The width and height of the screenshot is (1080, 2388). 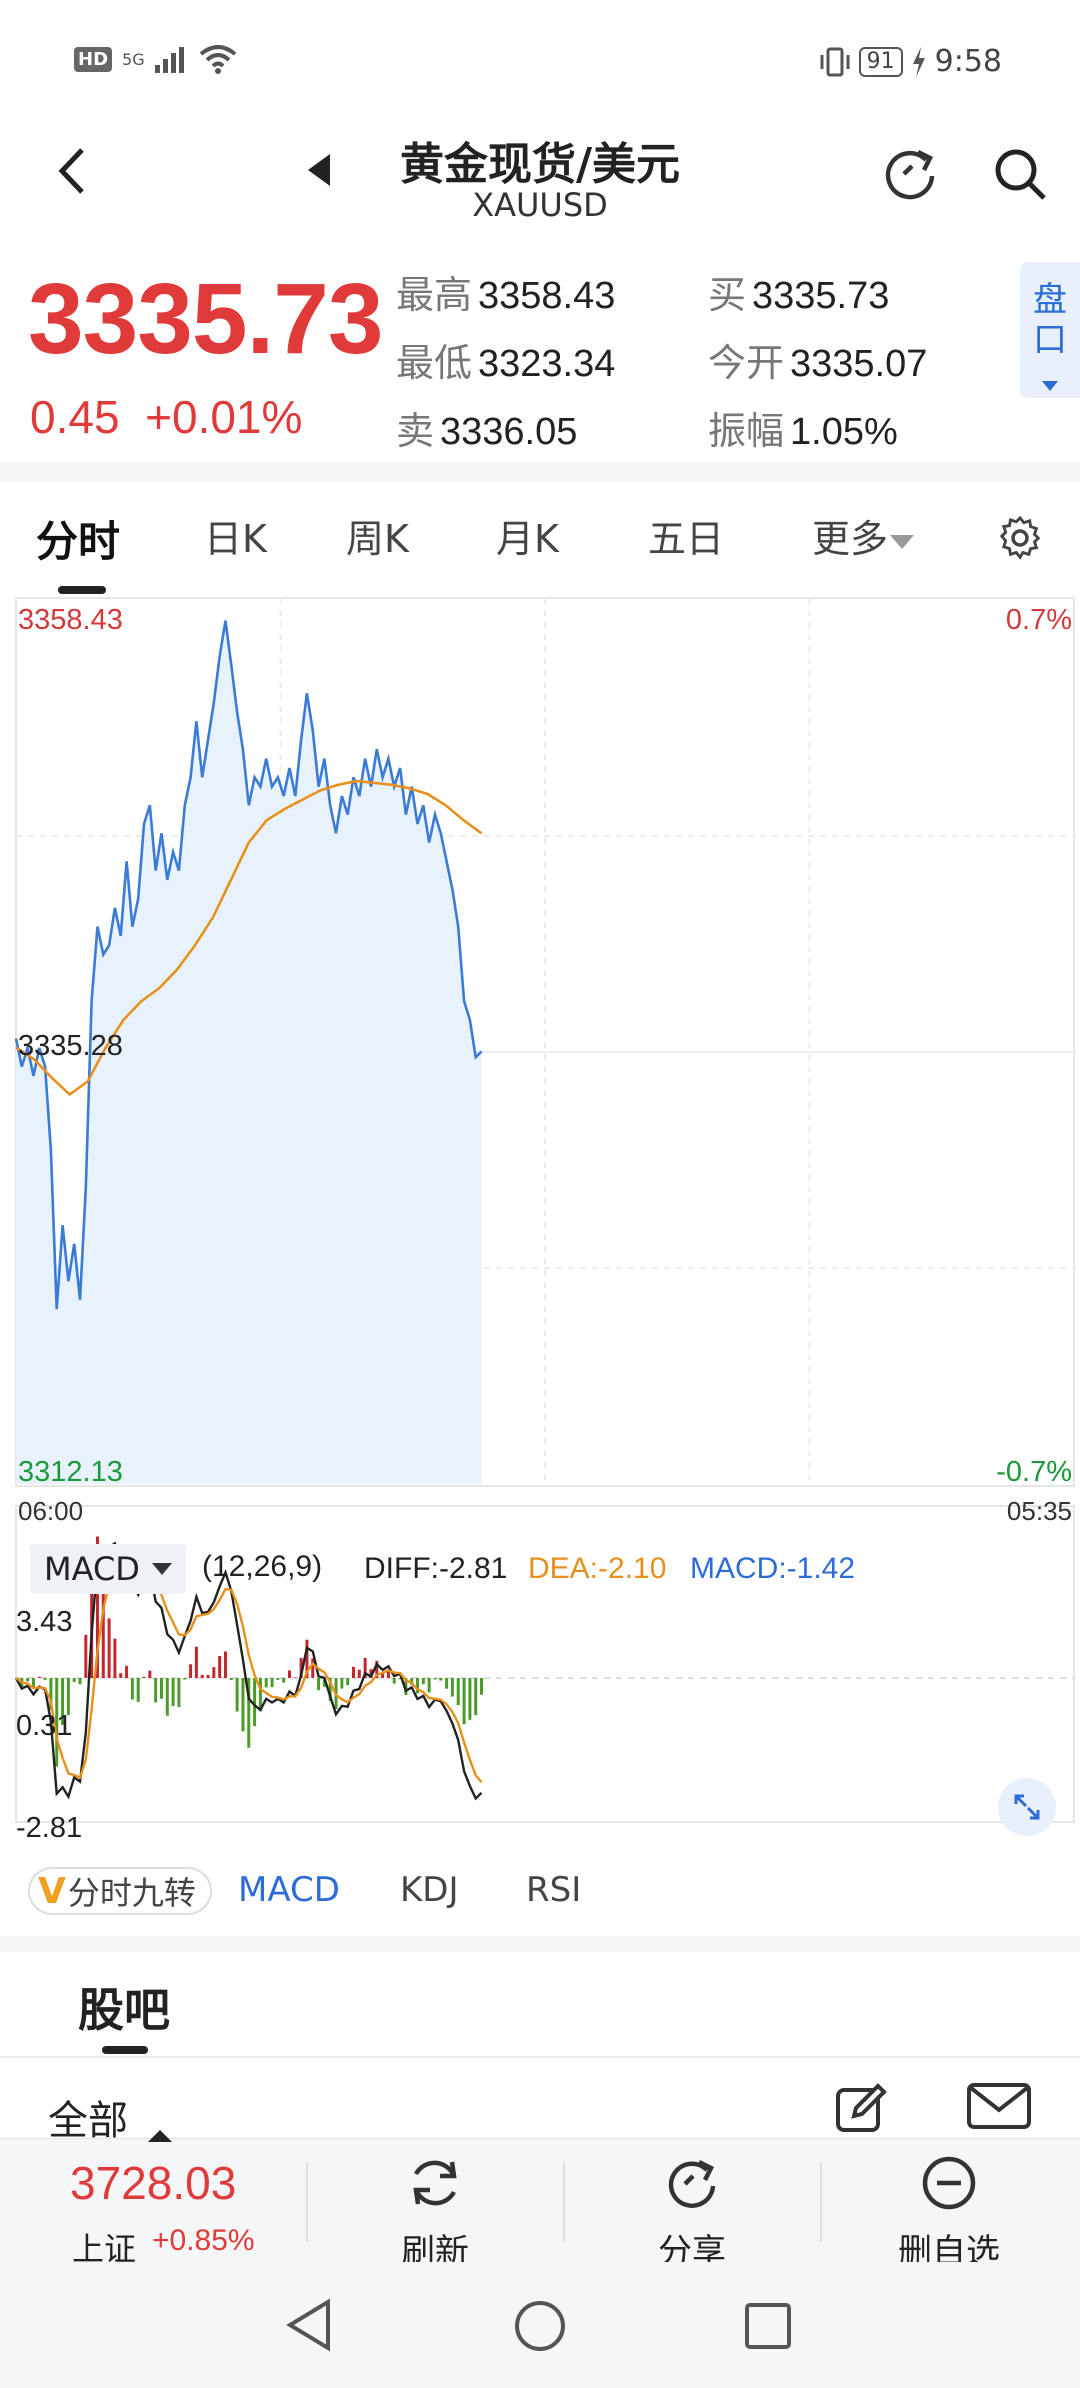 What do you see at coordinates (686, 539) in the screenshot?
I see `tab-five-day: 五日` at bounding box center [686, 539].